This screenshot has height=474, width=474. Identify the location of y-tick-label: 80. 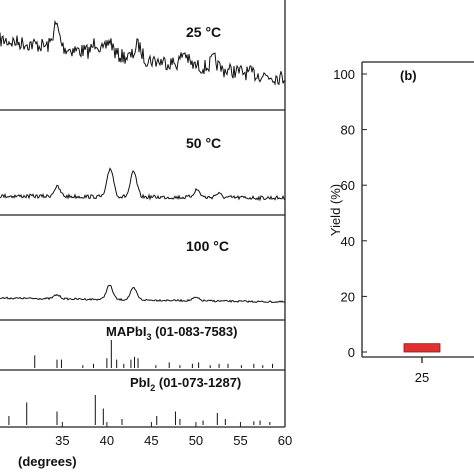
(348, 130).